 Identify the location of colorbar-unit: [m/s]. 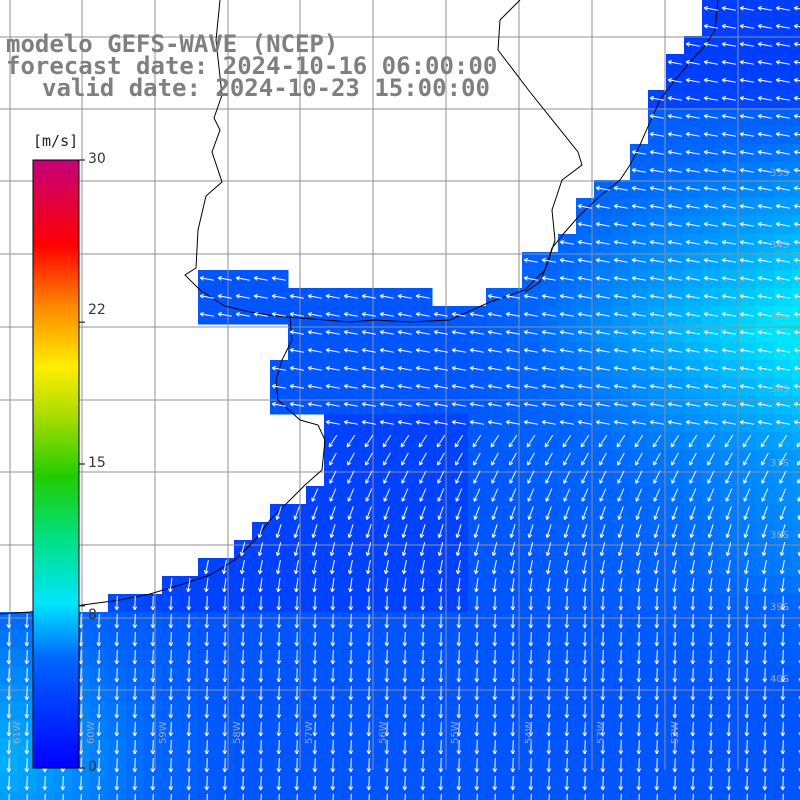
(56, 141).